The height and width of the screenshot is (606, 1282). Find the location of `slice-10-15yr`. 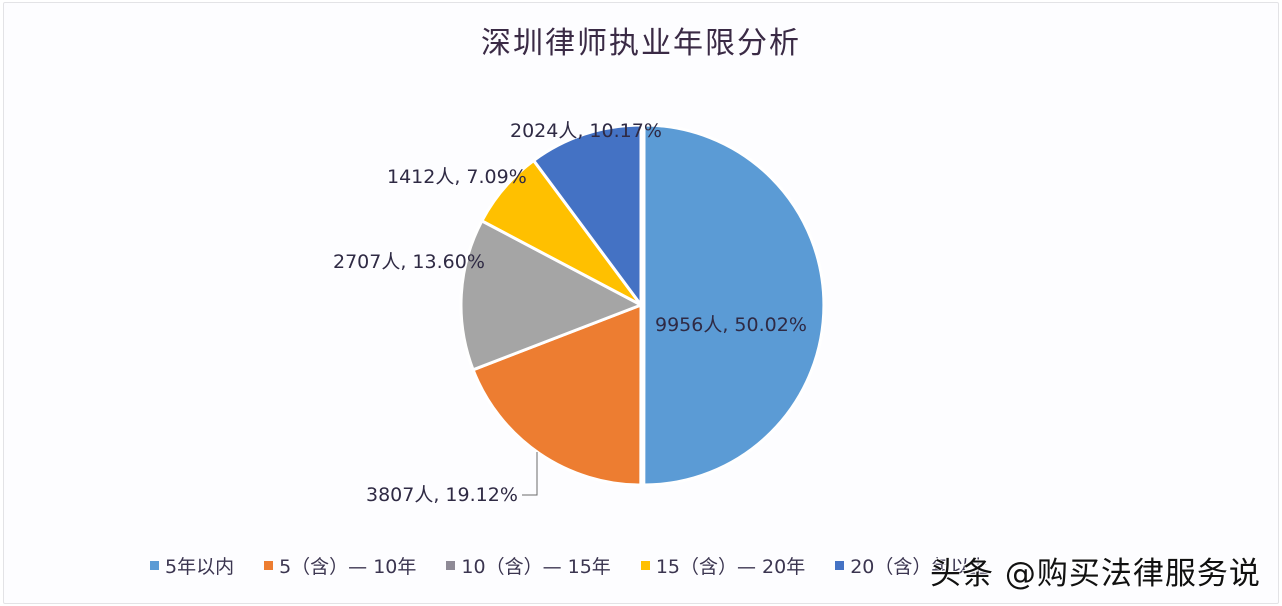

slice-10-15yr is located at coordinates (552, 295).